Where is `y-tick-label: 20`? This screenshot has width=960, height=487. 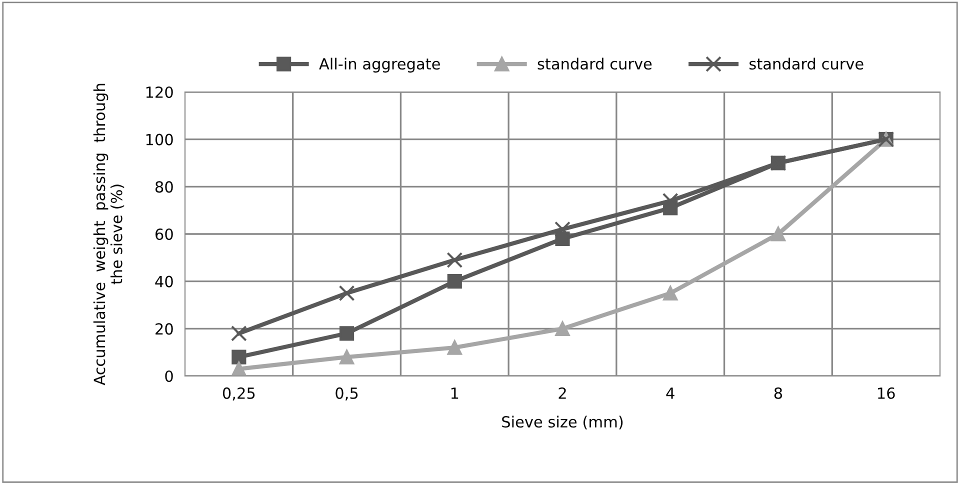
y-tick-label: 20 is located at coordinates (164, 329).